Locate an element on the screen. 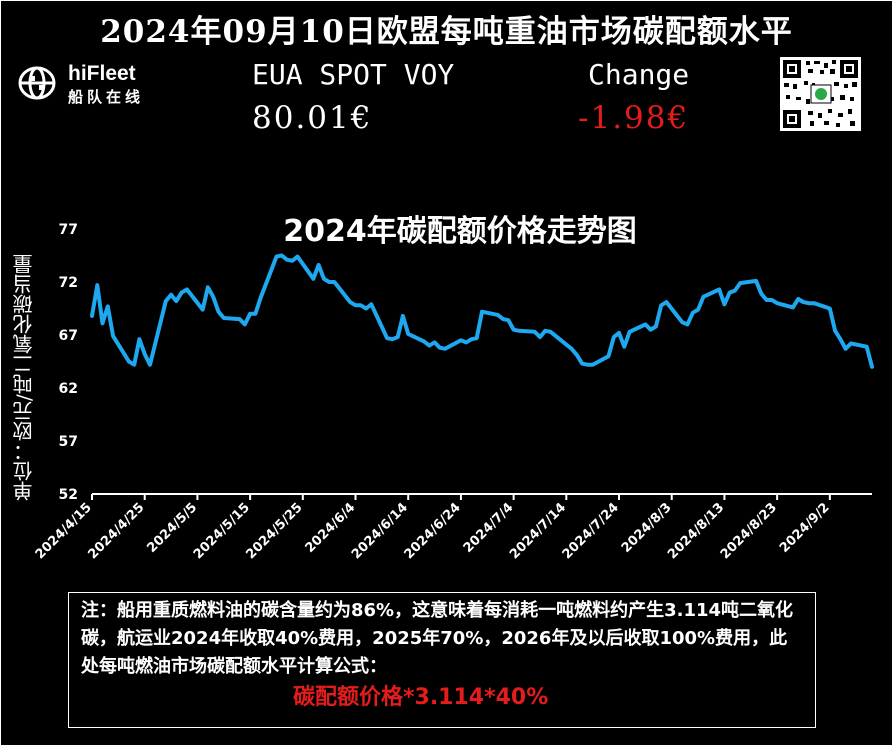 The image size is (893, 746). y-tick-label: 77 is located at coordinates (68, 230).